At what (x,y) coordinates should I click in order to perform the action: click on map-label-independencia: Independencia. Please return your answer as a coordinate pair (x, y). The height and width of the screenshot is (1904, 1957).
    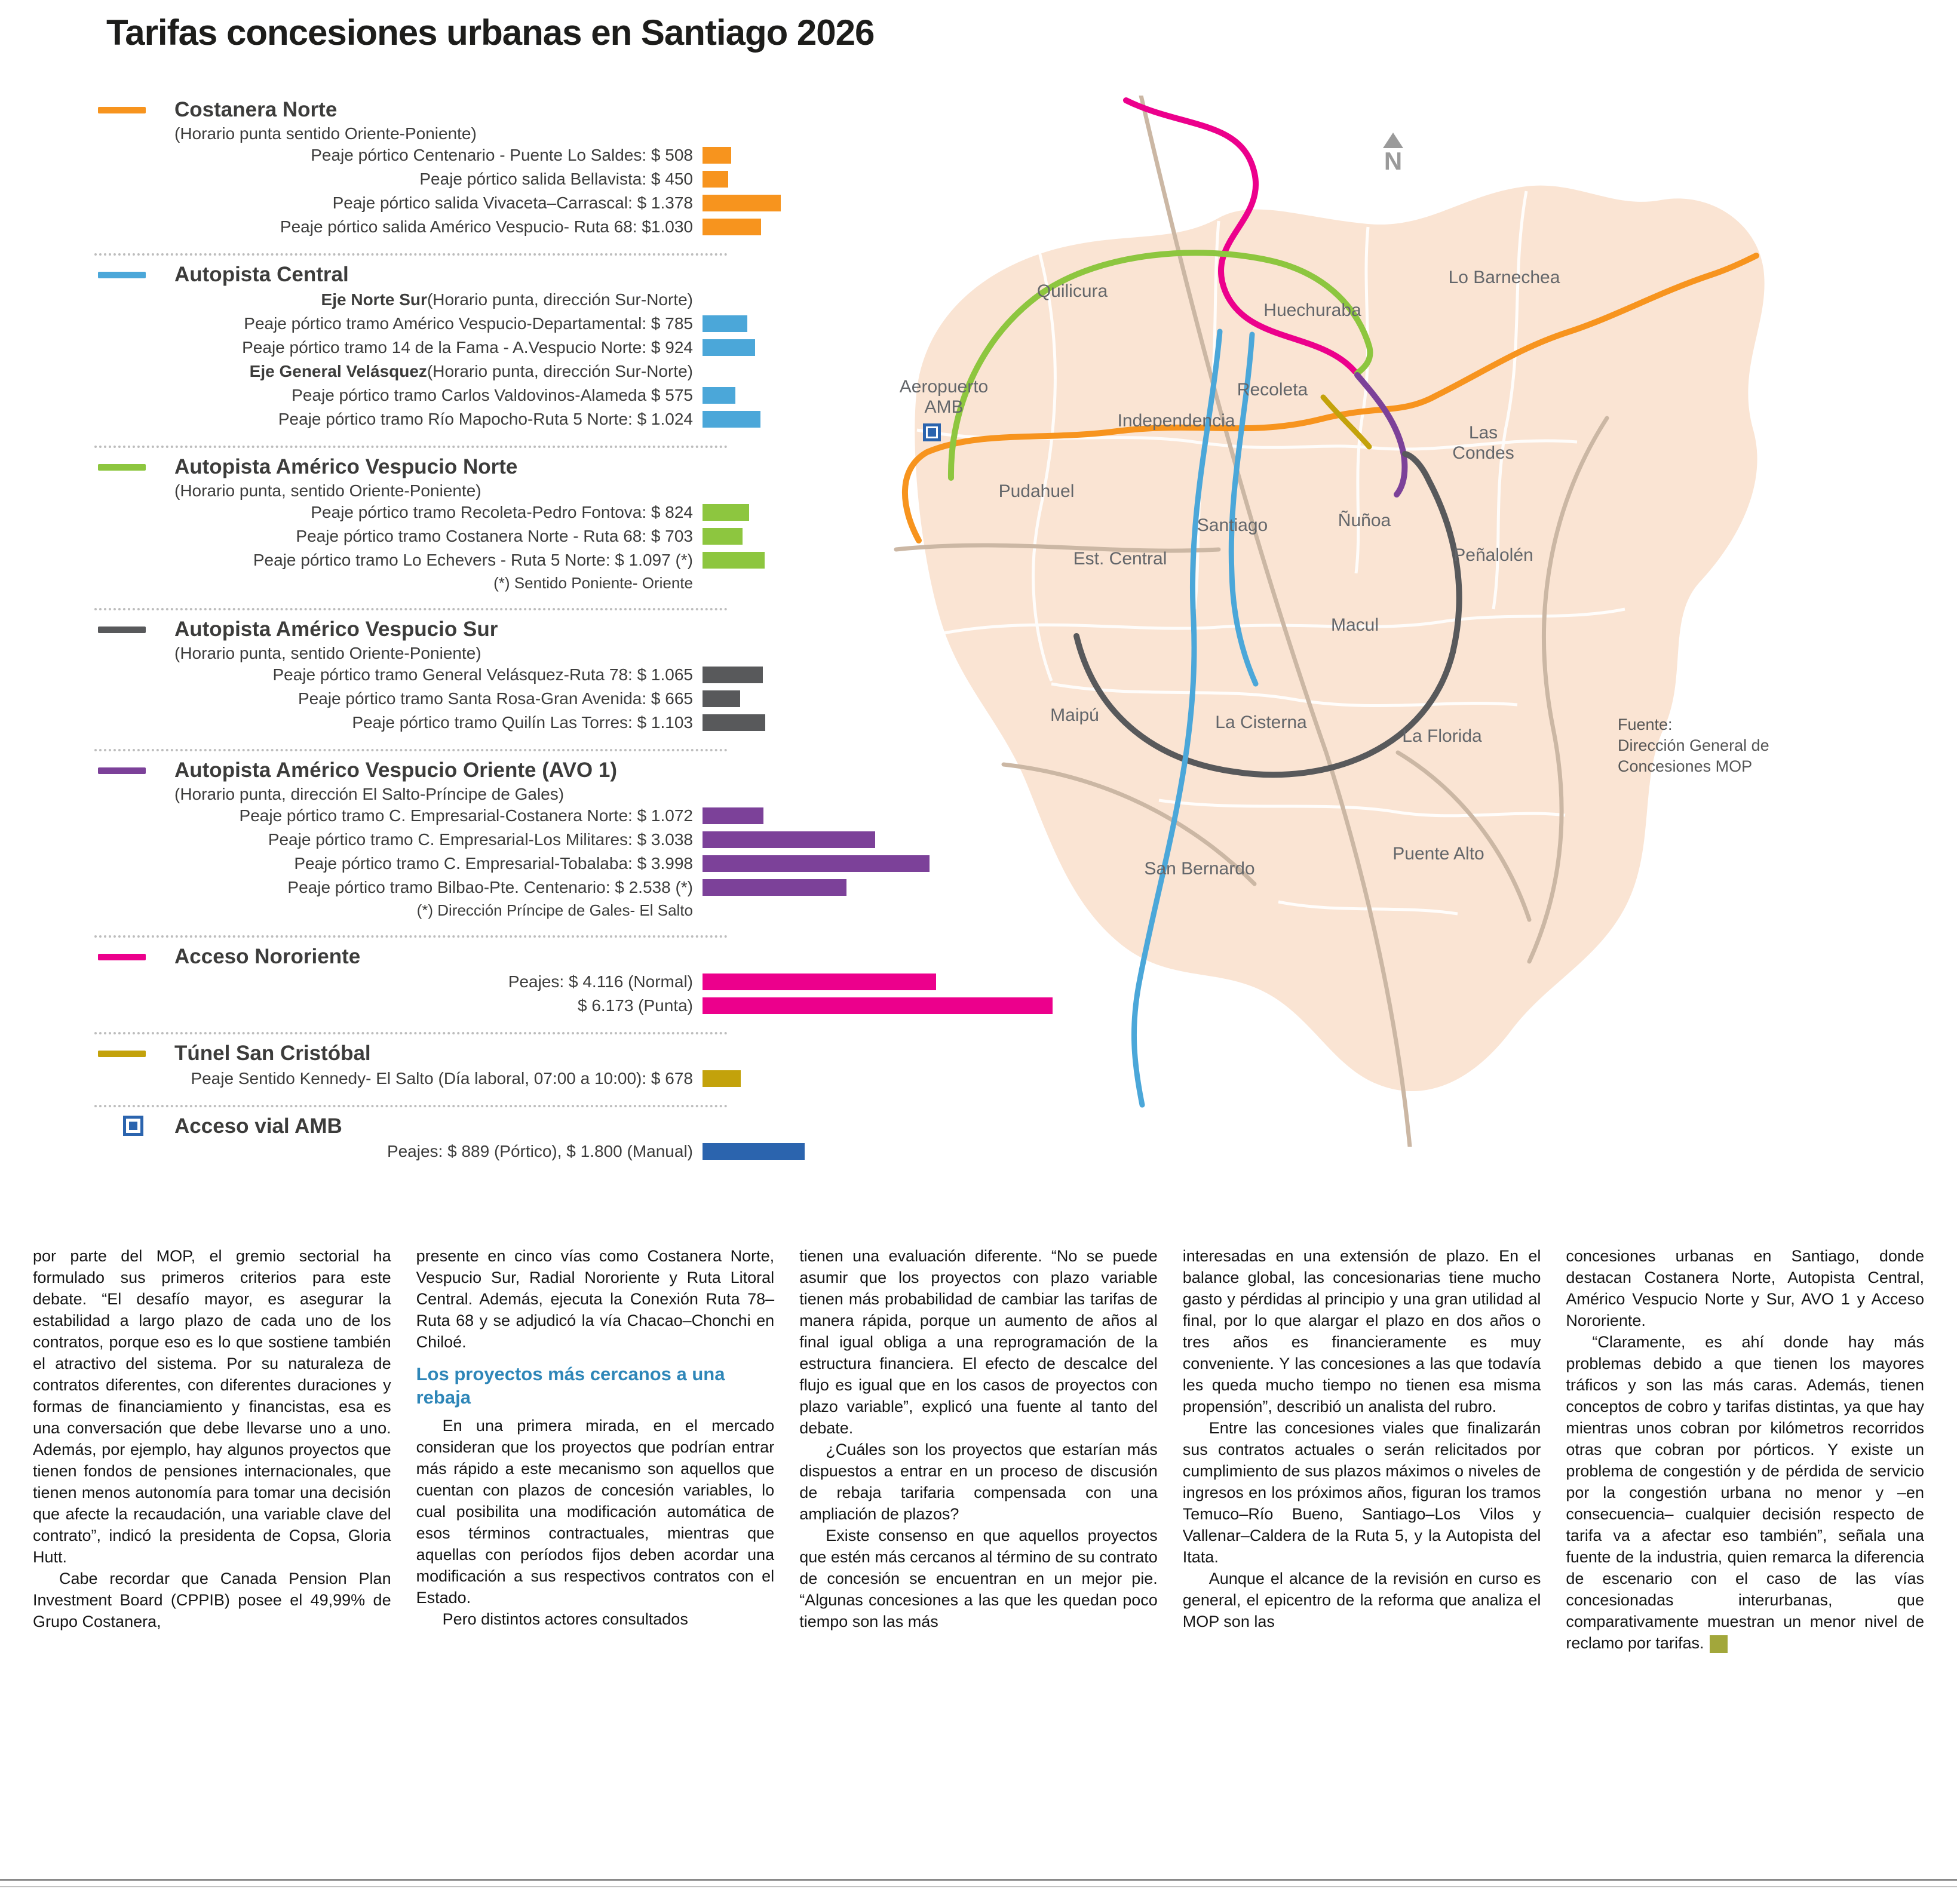
    Looking at the image, I should click on (1177, 421).